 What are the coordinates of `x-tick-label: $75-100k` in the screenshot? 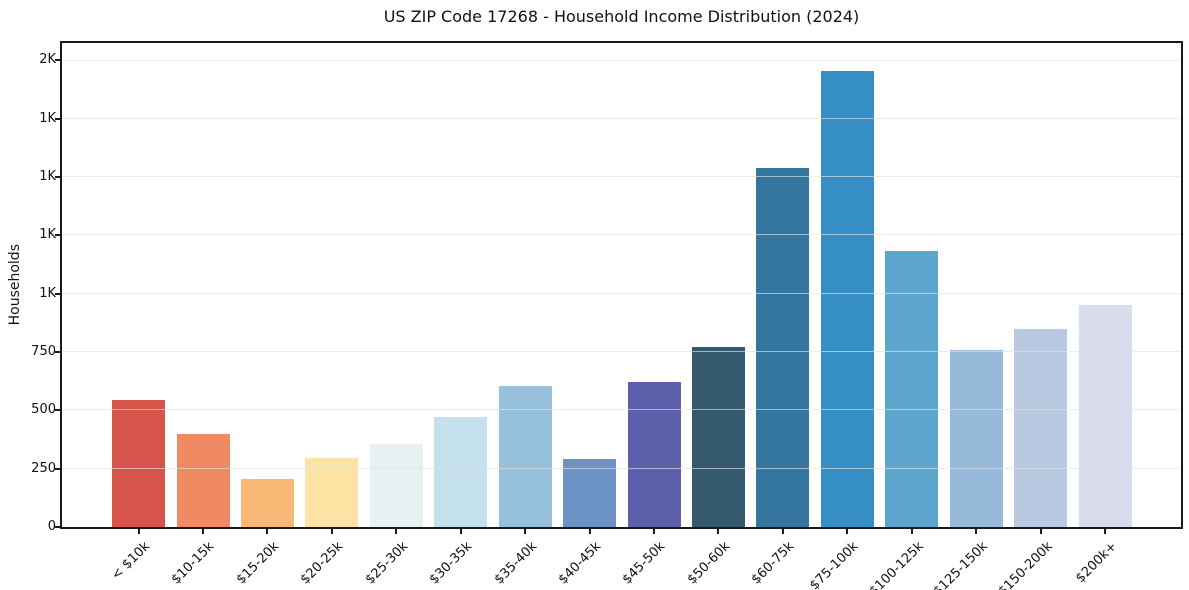 It's located at (834, 564).